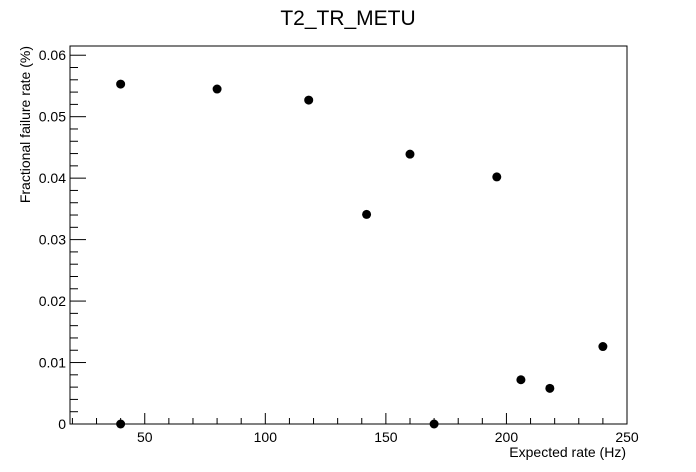  Describe the element at coordinates (355, 429) in the screenshot. I see `x-axis: 50 100 150 200 250` at that location.